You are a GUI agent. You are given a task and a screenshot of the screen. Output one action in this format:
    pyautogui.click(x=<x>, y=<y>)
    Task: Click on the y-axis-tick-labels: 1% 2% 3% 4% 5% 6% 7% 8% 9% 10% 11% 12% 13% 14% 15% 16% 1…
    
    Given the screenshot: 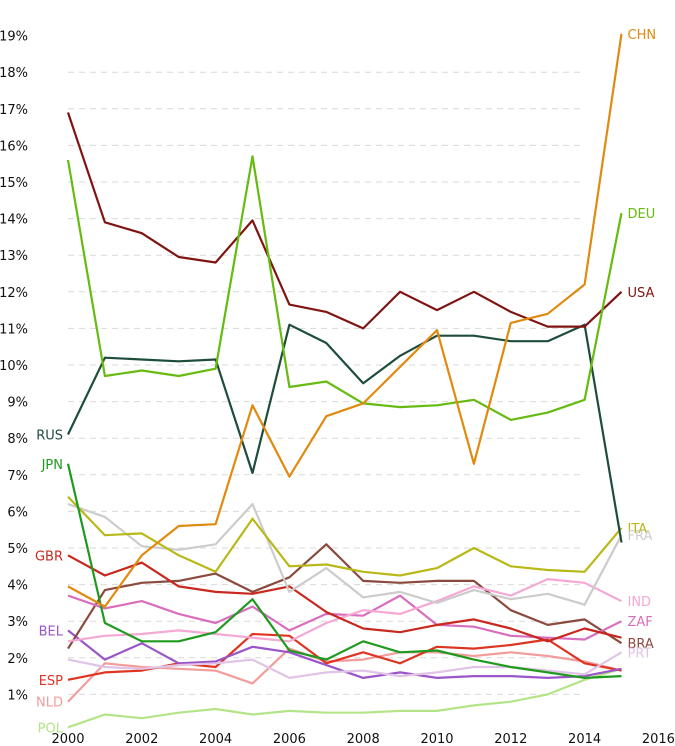 What is the action you would take?
    pyautogui.click(x=14, y=367)
    